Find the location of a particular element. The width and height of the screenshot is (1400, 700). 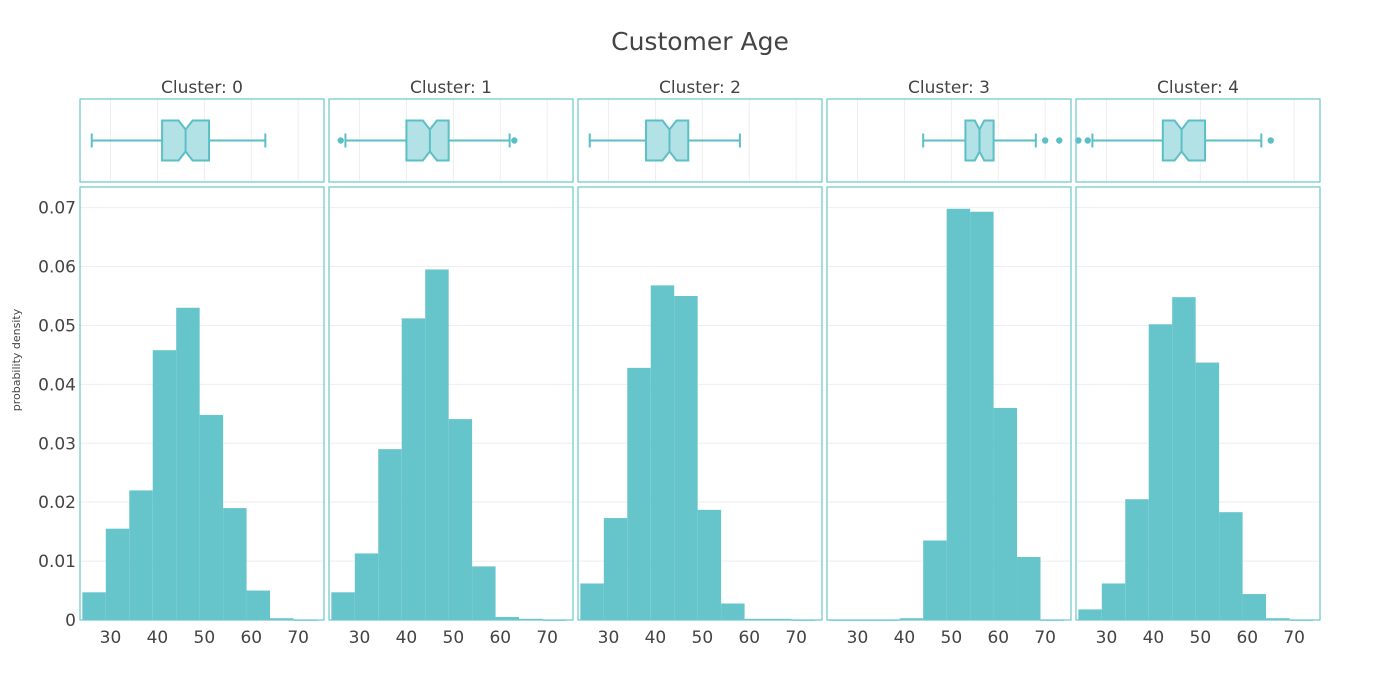

y-axis-label: probability density is located at coordinates (16, 359).